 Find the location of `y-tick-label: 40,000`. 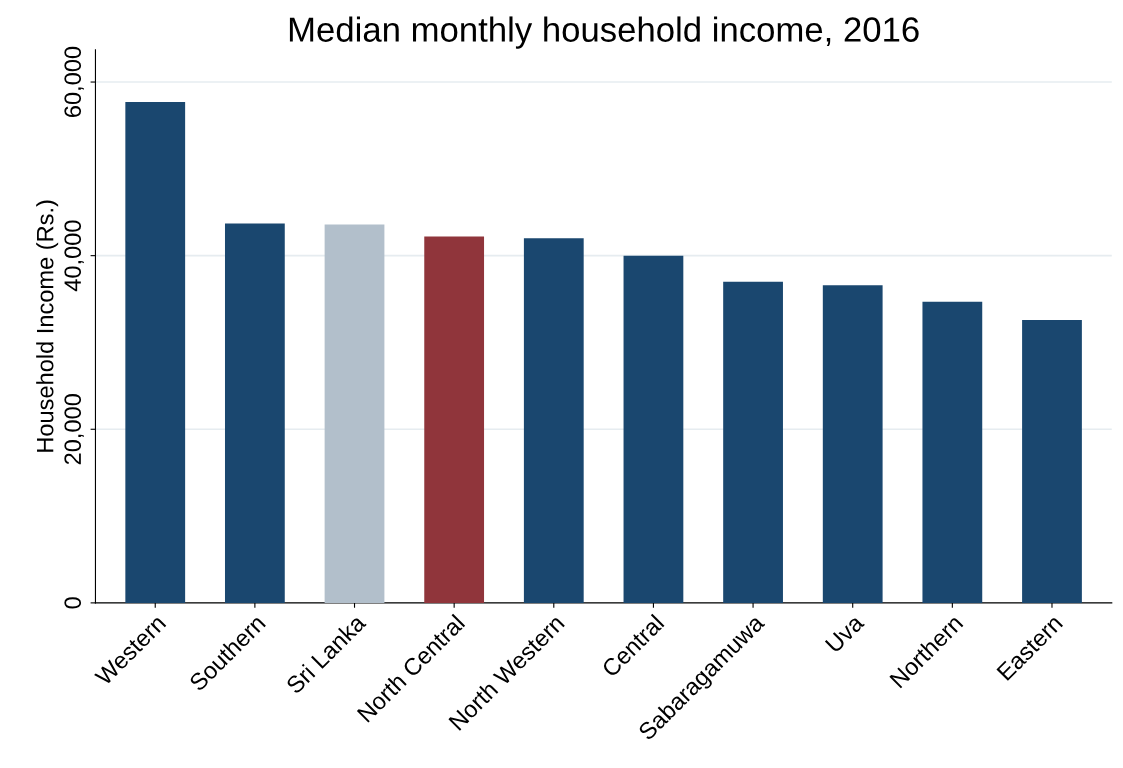

y-tick-label: 40,000 is located at coordinates (74, 256).